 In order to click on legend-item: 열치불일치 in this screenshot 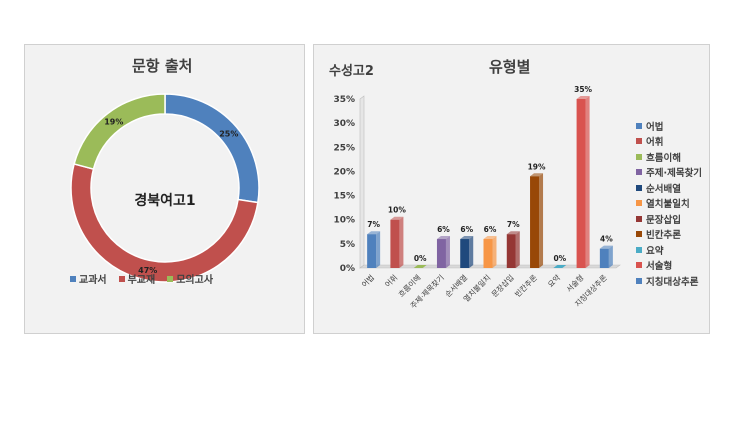, I will do `click(672, 204)`.